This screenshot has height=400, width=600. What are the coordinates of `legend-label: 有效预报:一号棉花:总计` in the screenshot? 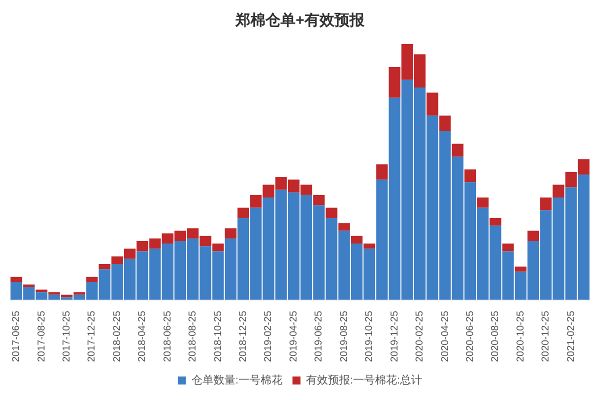 It's located at (364, 380).